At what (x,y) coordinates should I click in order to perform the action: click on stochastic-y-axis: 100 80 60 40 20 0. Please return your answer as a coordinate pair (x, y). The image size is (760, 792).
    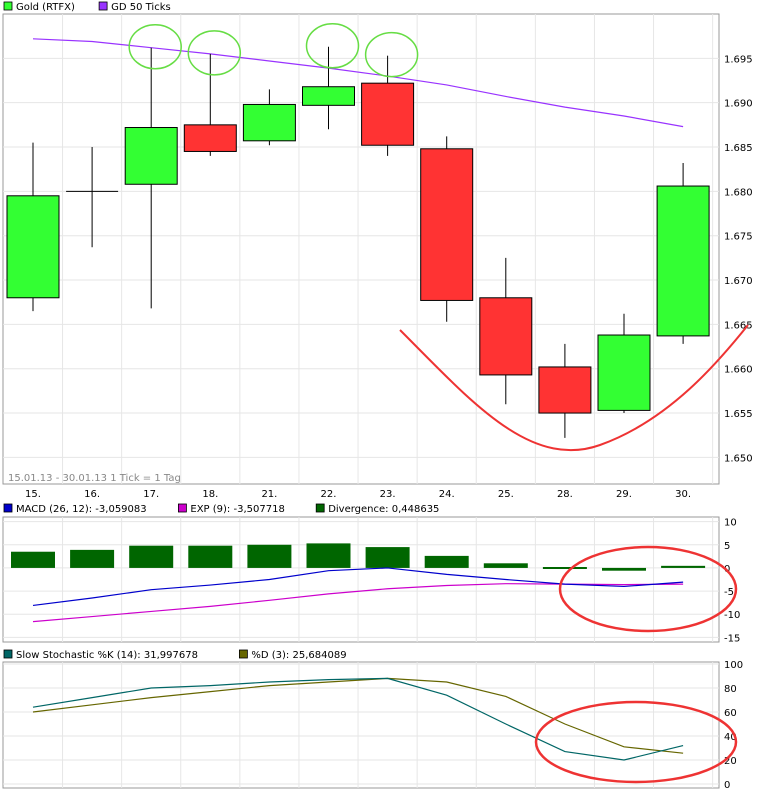
    Looking at the image, I should click on (733, 725).